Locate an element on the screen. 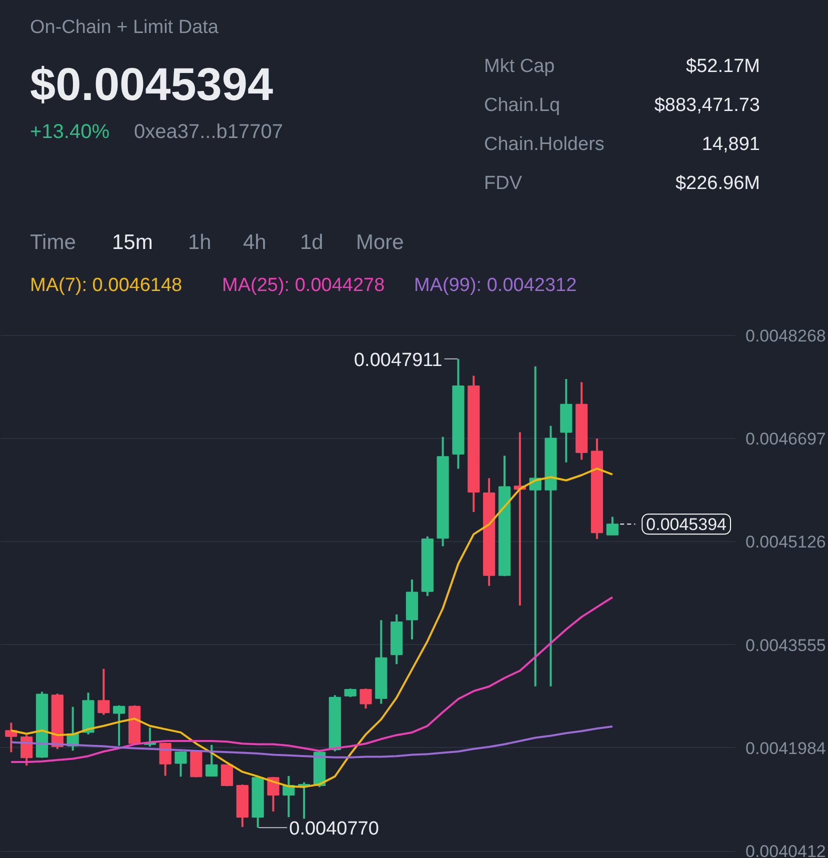 The height and width of the screenshot is (858, 828). annotation: 0.0047911 is located at coordinates (398, 360).